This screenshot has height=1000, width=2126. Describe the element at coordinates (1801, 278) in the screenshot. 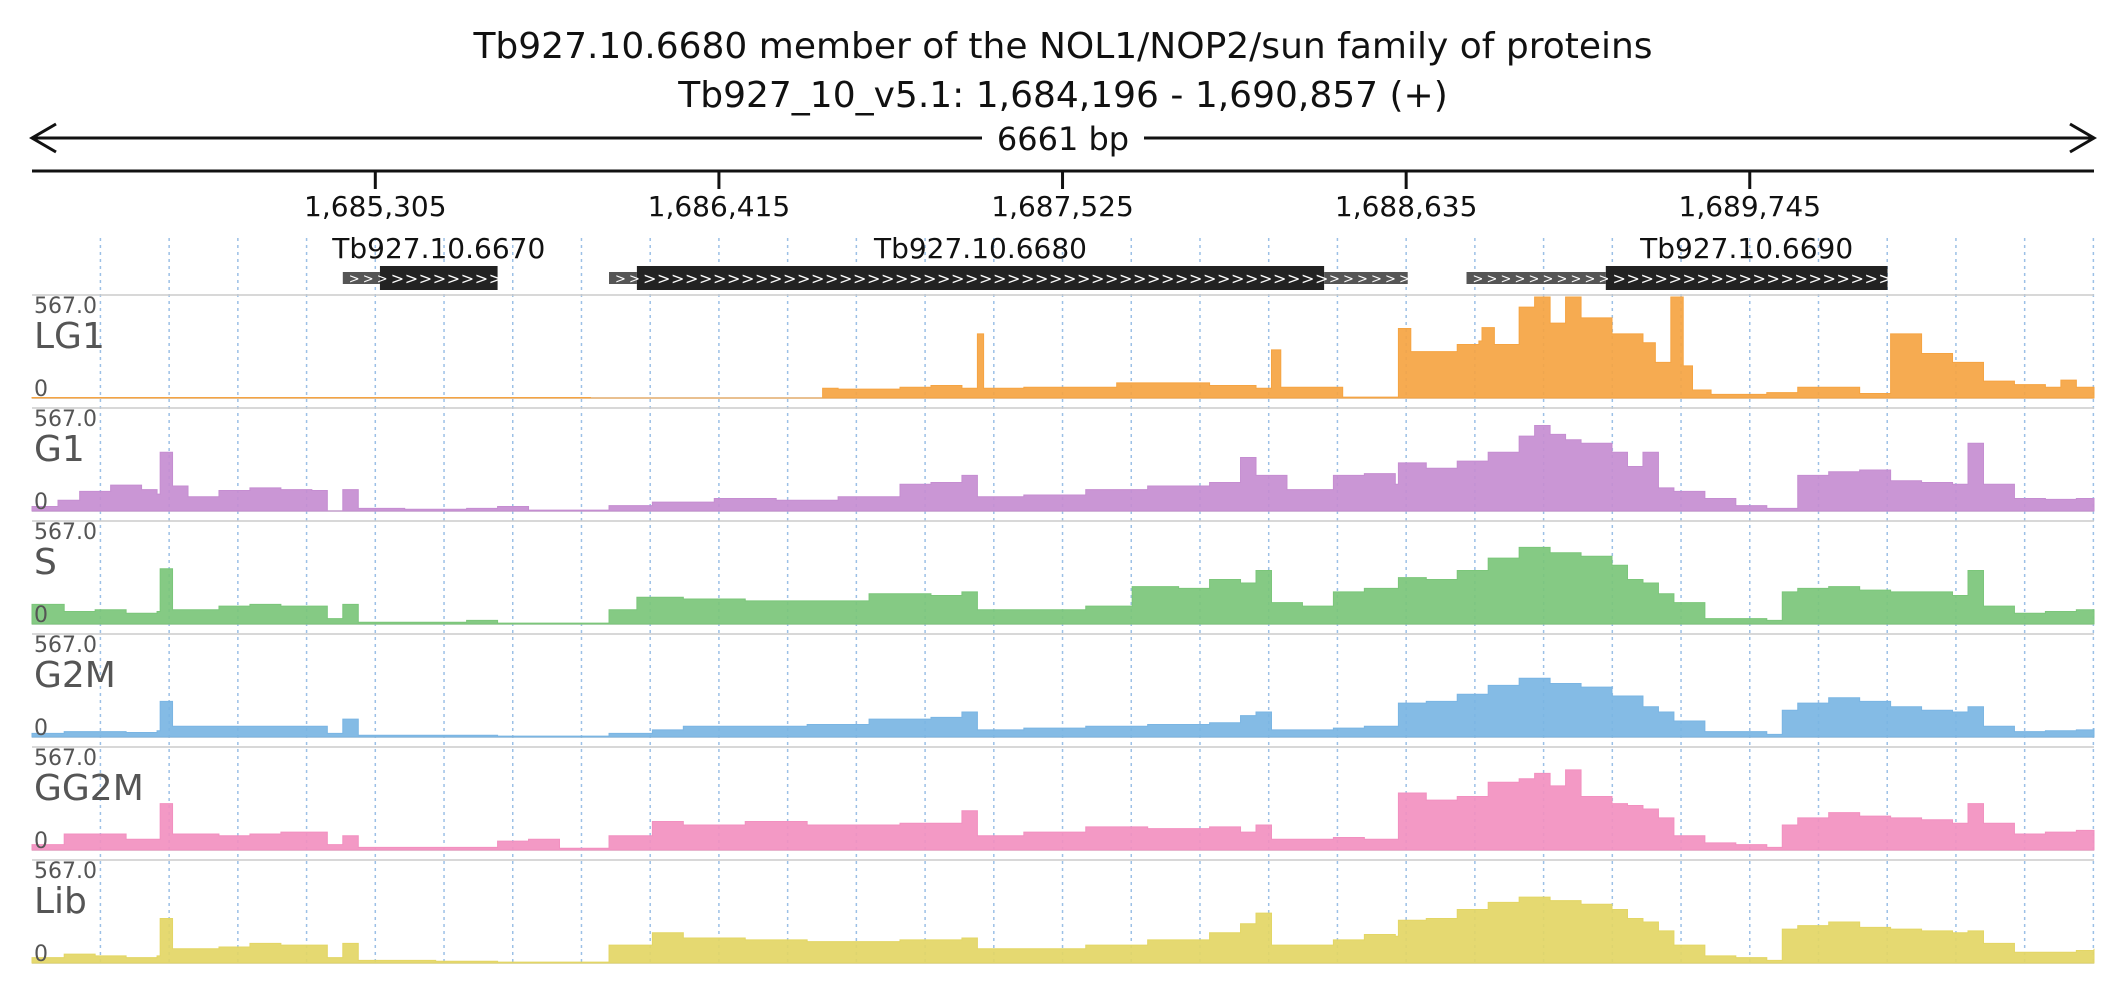

I see `gene-strand-chevron-2-23: >` at that location.